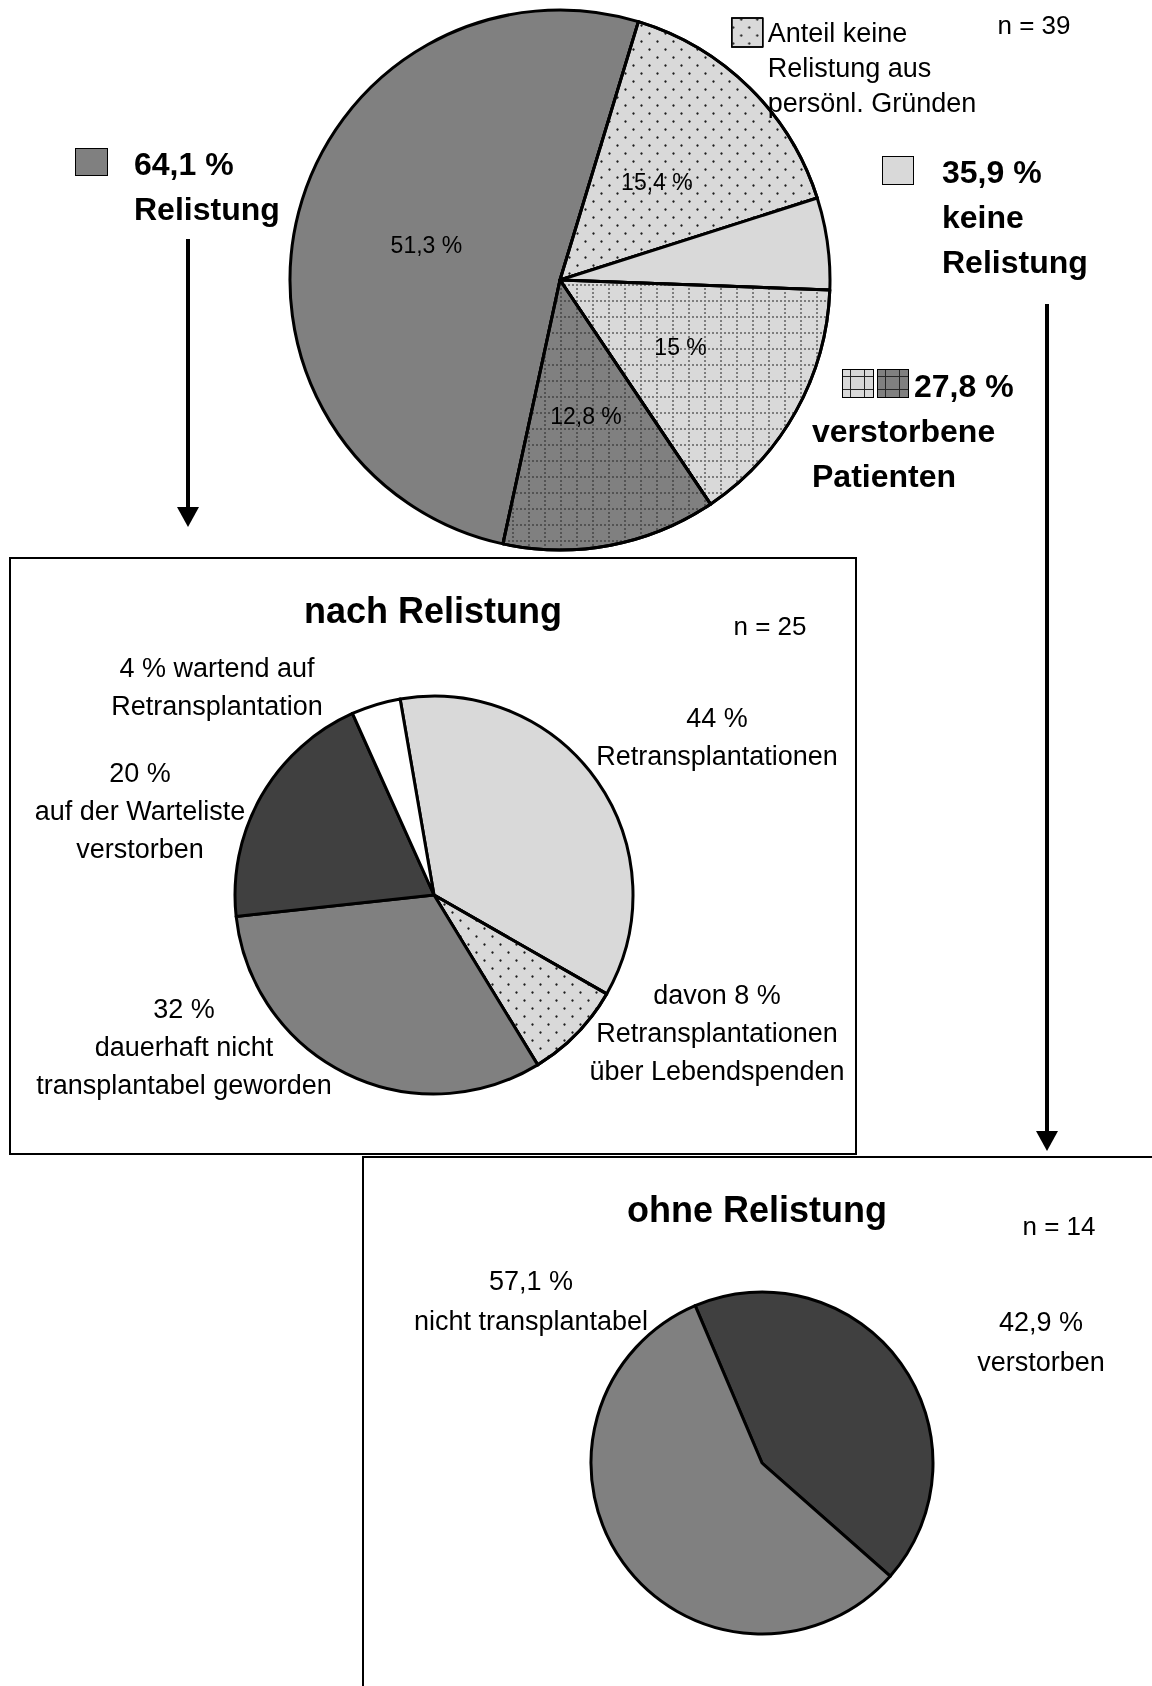 Image resolution: width=1152 pixels, height=1686 pixels. What do you see at coordinates (680, 347) in the screenshot?
I see `data-label: 15 %` at bounding box center [680, 347].